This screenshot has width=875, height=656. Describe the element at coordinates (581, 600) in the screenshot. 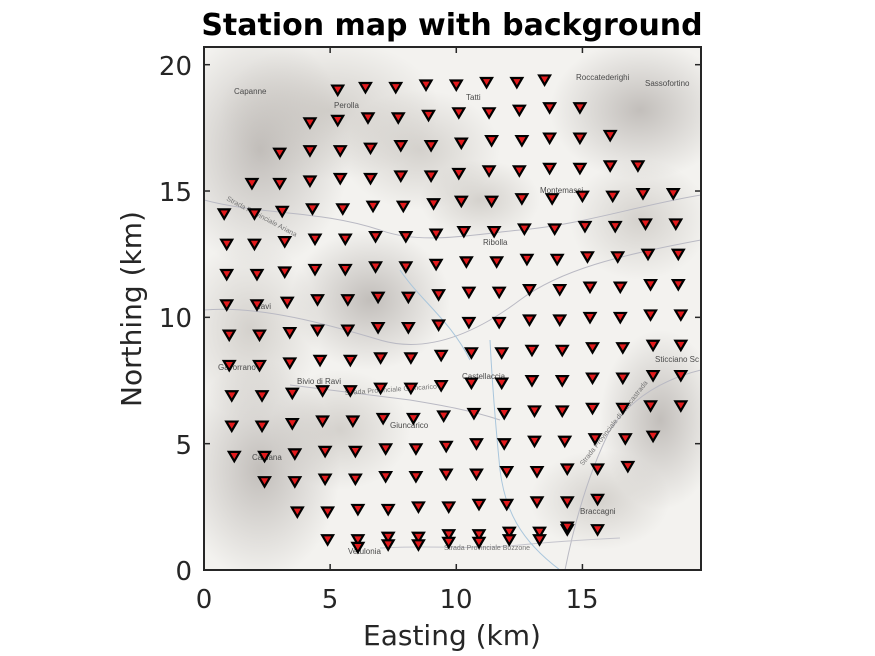

I see `x-tick-label-15: 15` at that location.